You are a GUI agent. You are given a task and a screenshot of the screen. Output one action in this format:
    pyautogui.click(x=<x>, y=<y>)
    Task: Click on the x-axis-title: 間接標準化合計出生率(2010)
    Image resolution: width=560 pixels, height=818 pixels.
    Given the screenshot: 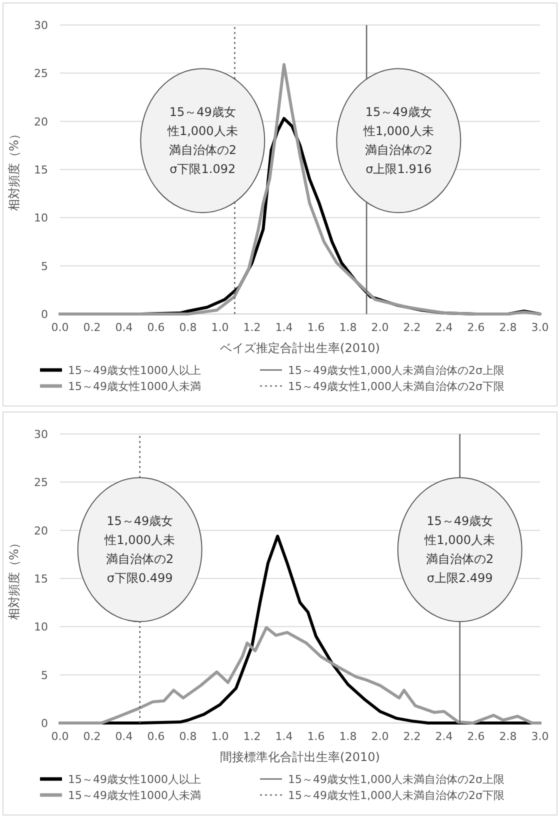 What is the action you would take?
    pyautogui.click(x=300, y=757)
    